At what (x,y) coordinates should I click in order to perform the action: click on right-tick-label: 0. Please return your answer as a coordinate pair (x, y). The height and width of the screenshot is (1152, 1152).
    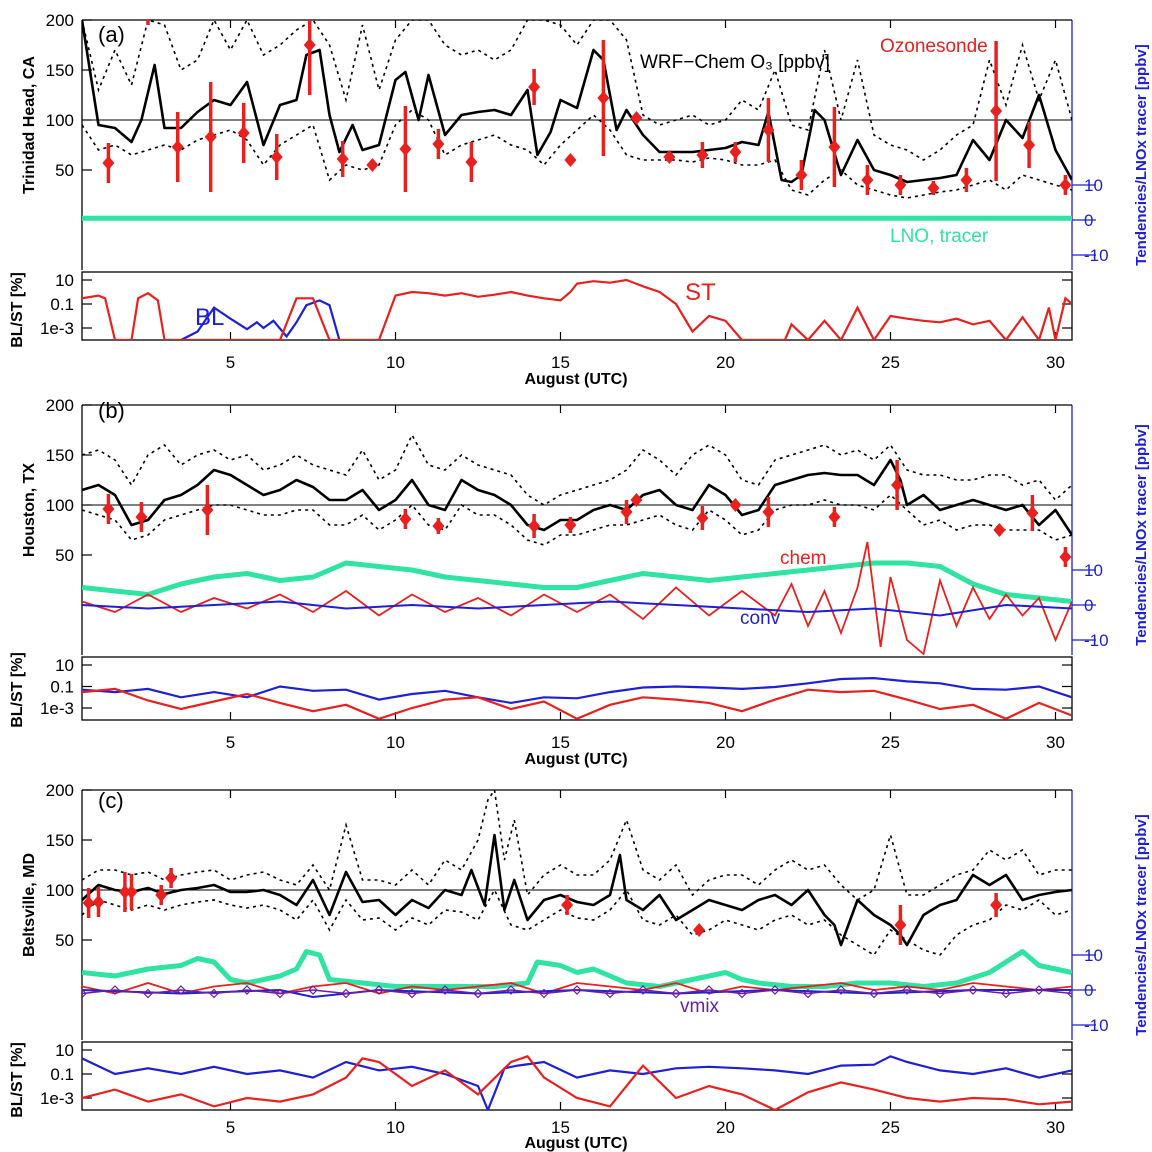
    Looking at the image, I should click on (1088, 220).